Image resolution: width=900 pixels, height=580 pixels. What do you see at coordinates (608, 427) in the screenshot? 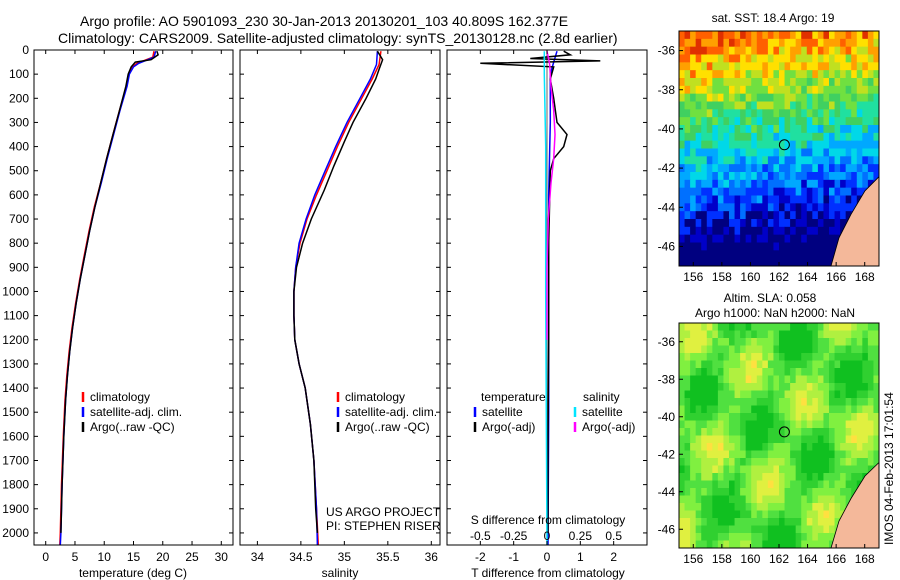
I see `legend-label: Argo(-adj)` at bounding box center [608, 427].